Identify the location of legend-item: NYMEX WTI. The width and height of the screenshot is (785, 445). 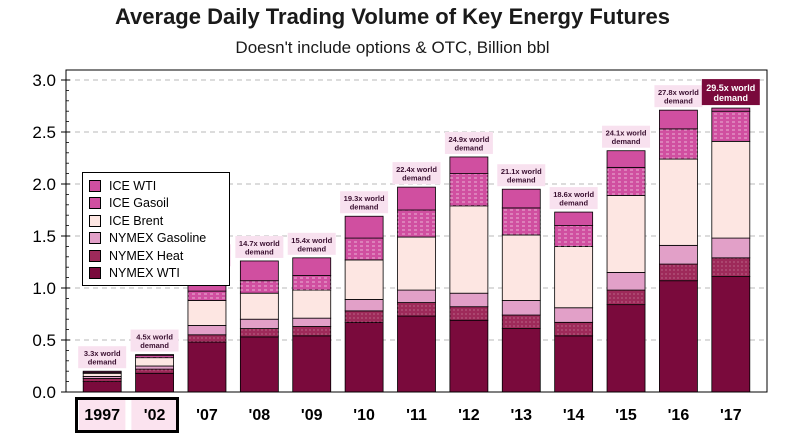
(159, 274).